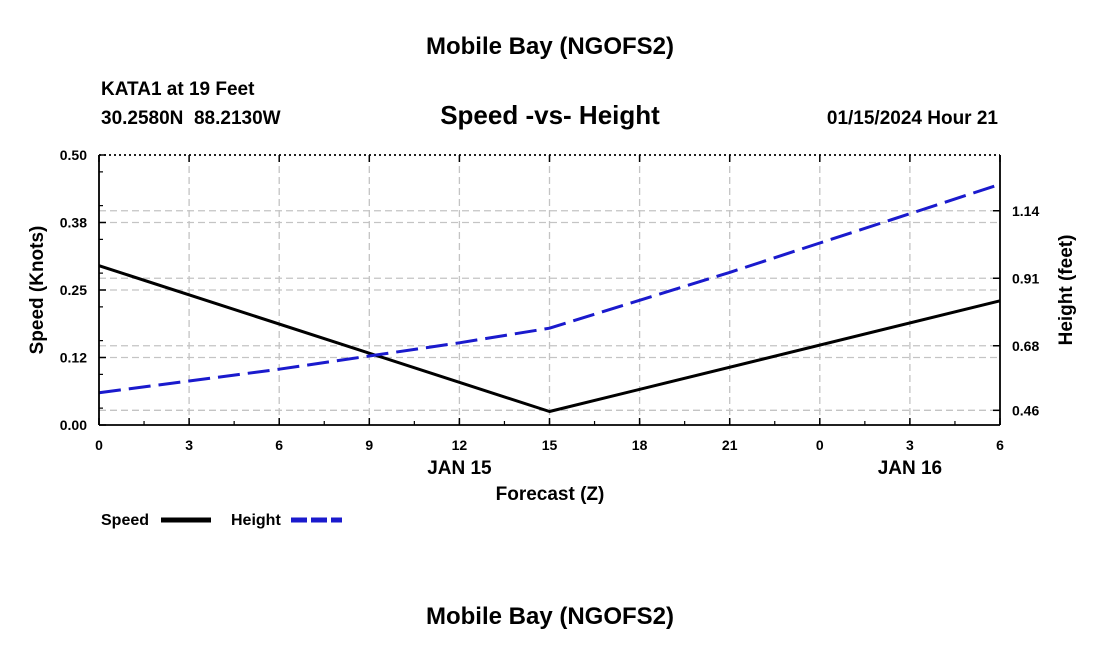 The height and width of the screenshot is (650, 1100). Describe the element at coordinates (1025, 278) in the screenshot. I see `y-tick-label-right: 0.91` at that location.